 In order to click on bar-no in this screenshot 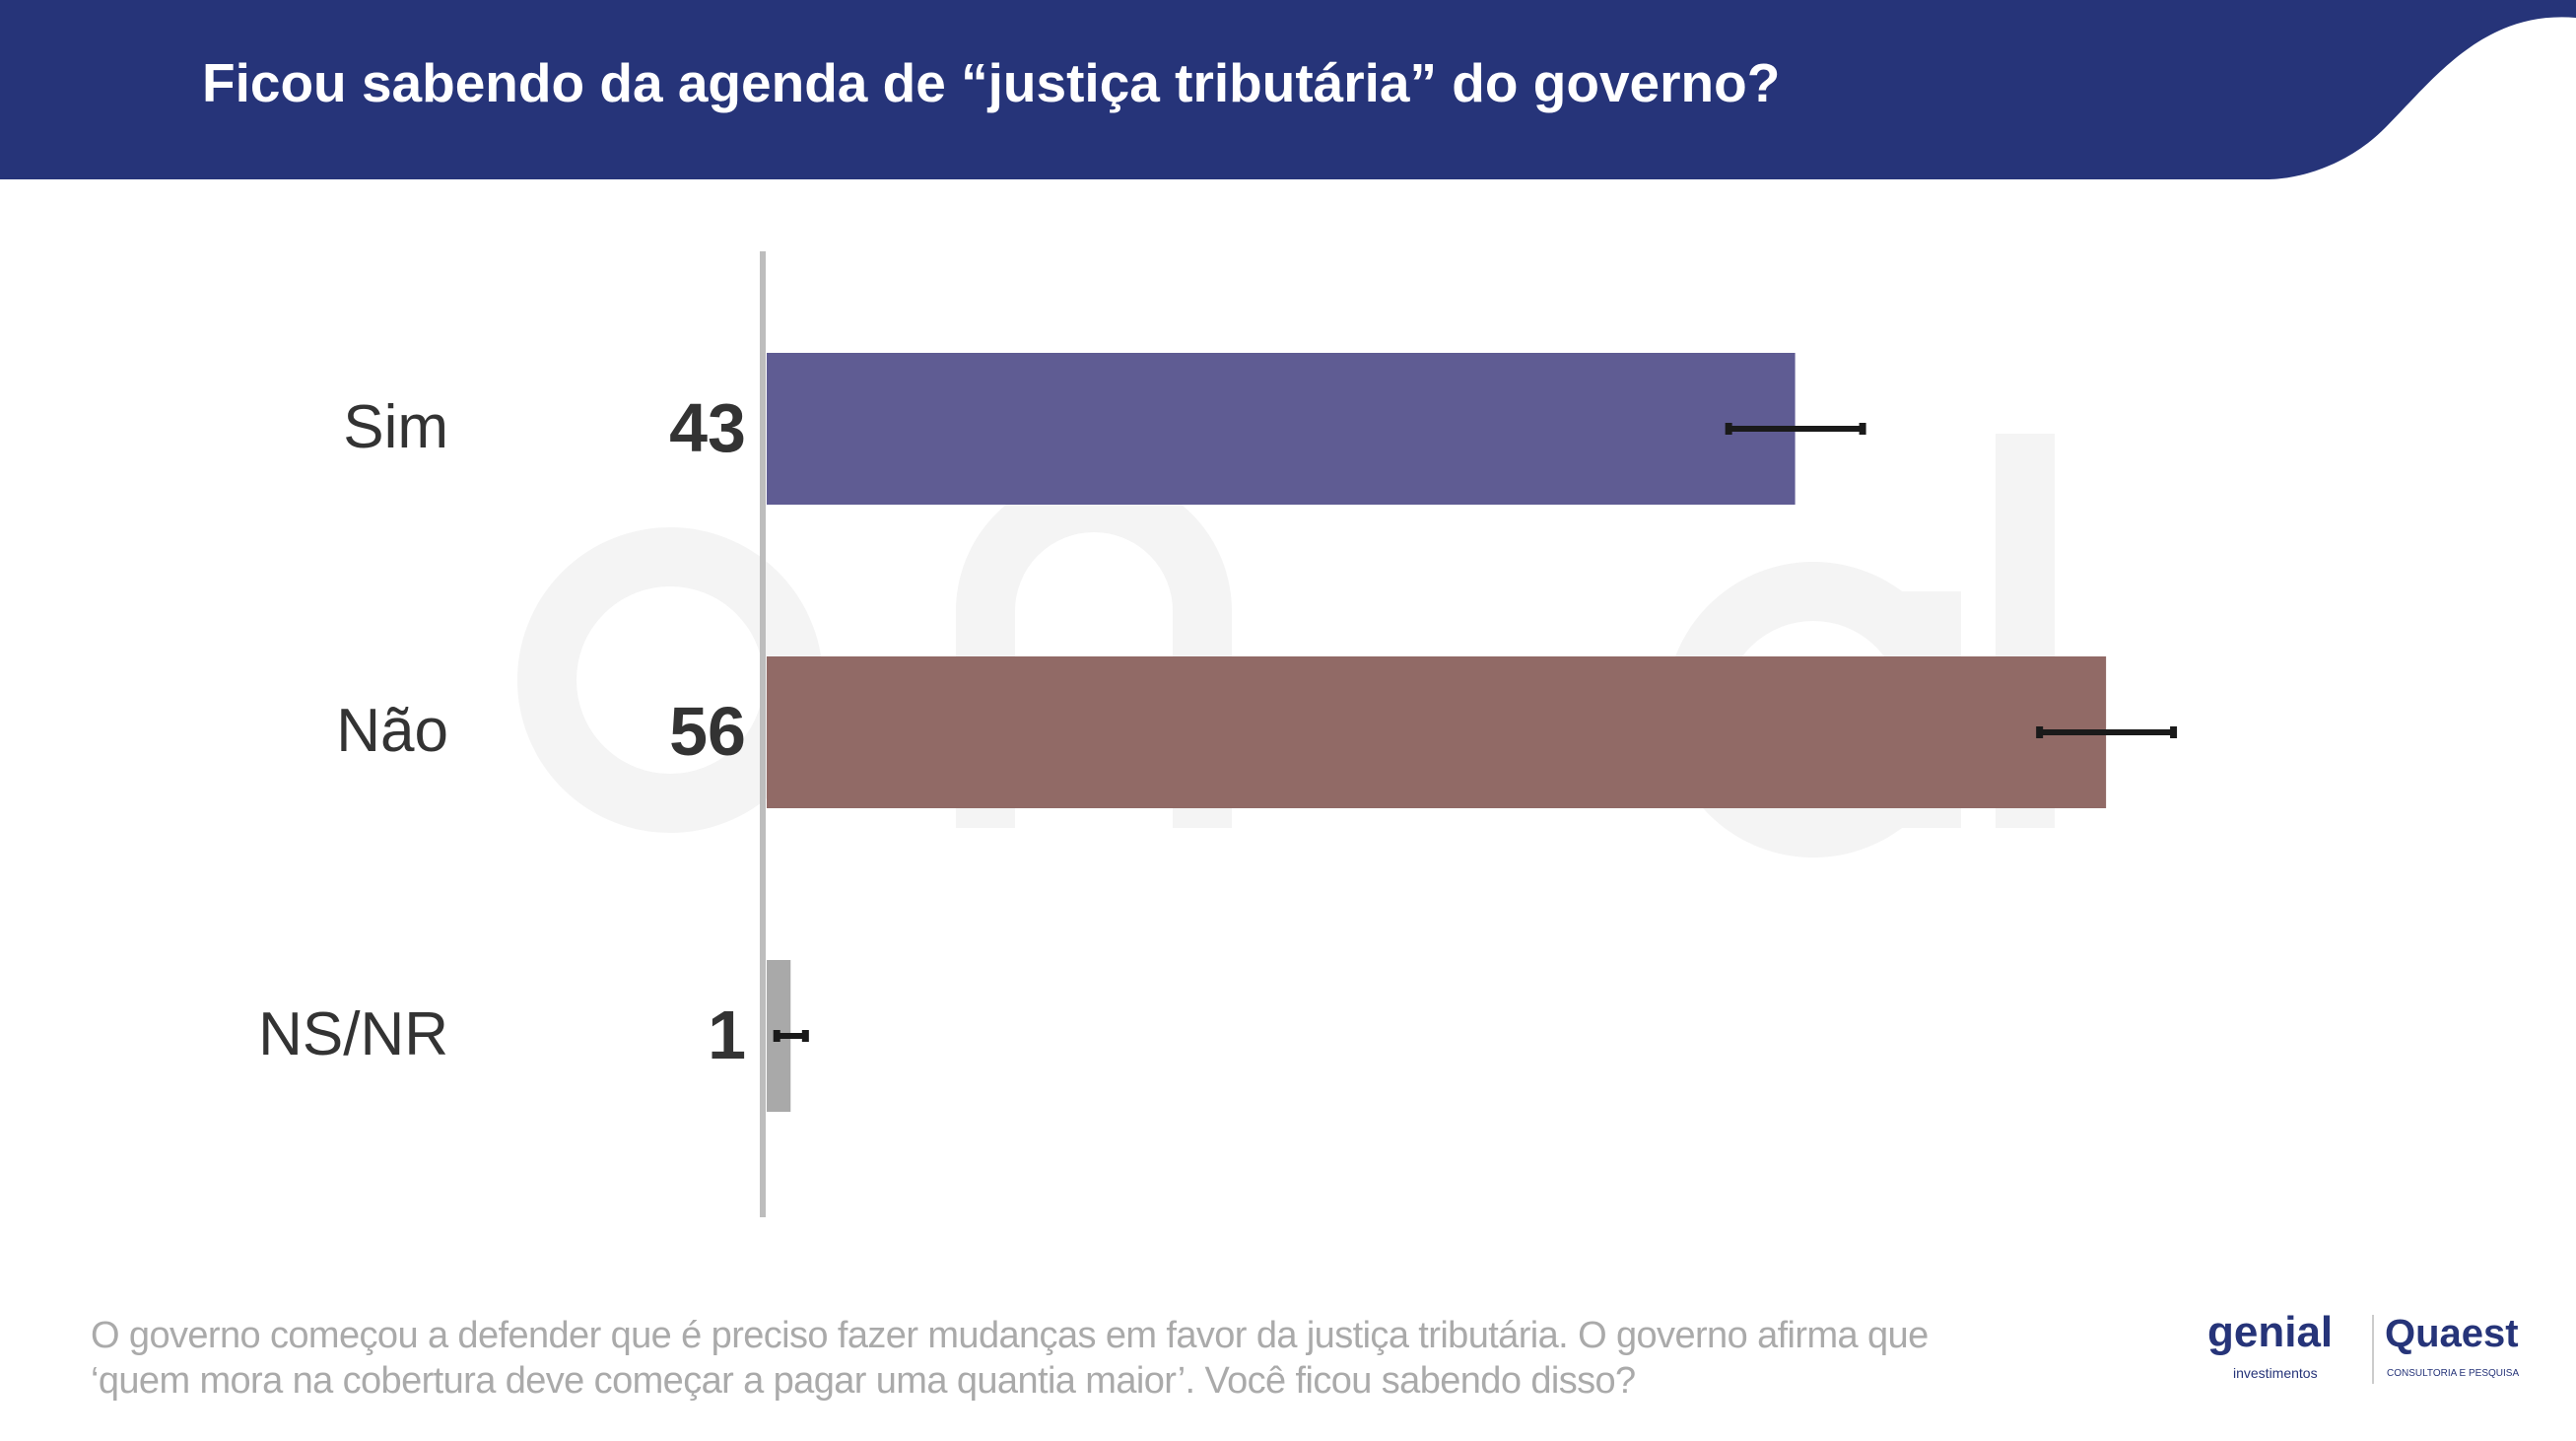, I will do `click(1437, 732)`.